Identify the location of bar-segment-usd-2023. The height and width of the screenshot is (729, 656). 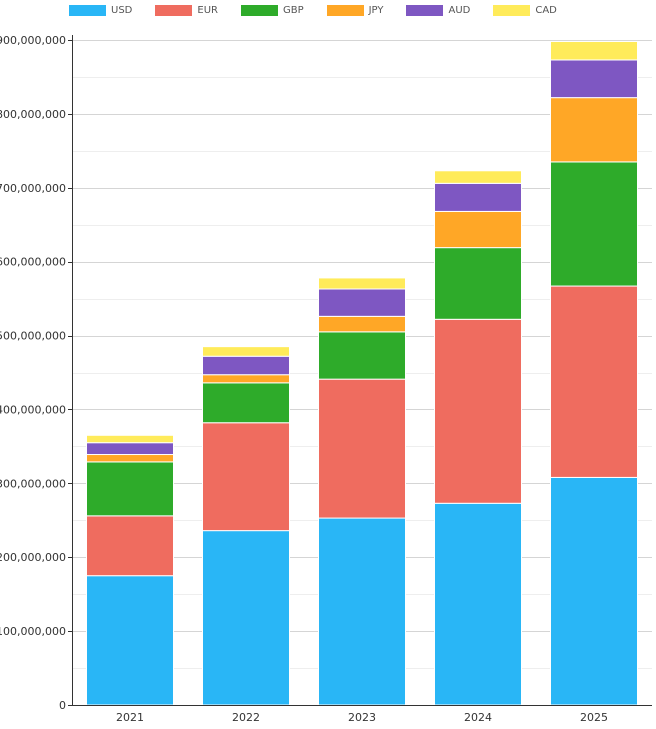
(362, 611).